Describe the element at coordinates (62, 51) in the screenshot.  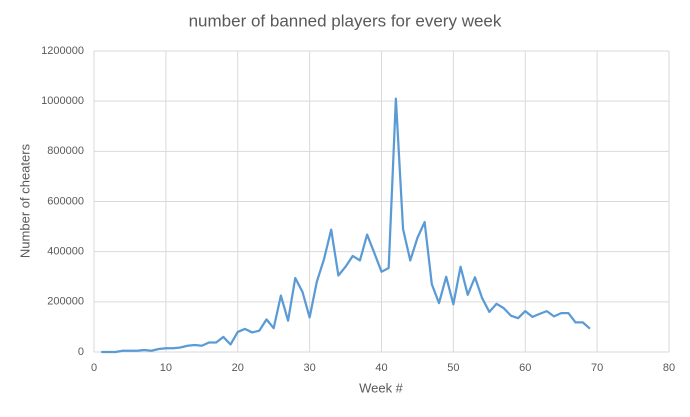
I see `y-tick-label: 1200000` at that location.